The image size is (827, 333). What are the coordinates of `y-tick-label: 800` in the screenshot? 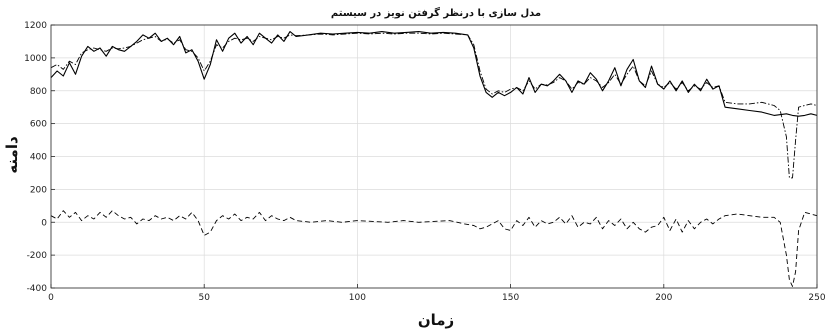 It's located at (38, 92).